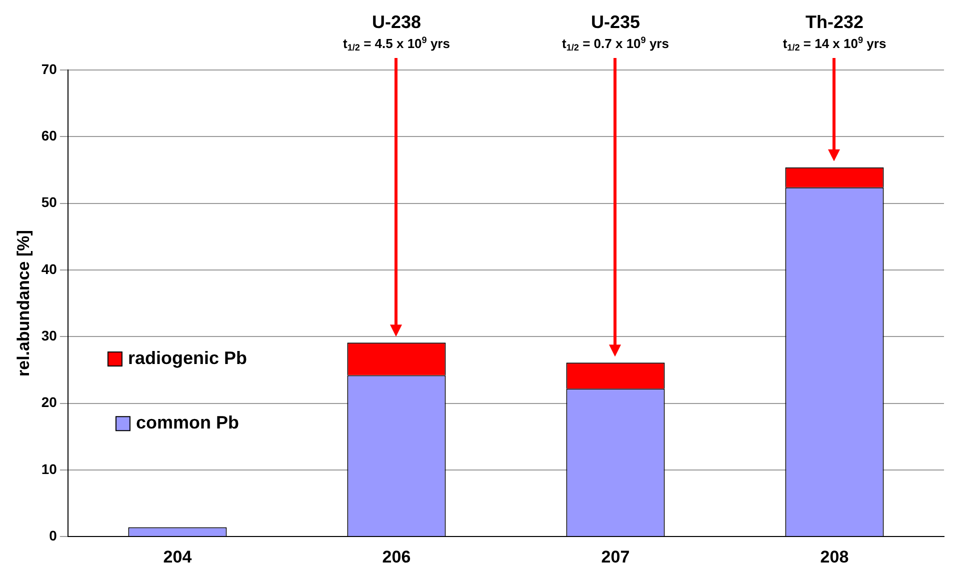 The image size is (974, 576). I want to click on text: U-235, so click(615, 22).